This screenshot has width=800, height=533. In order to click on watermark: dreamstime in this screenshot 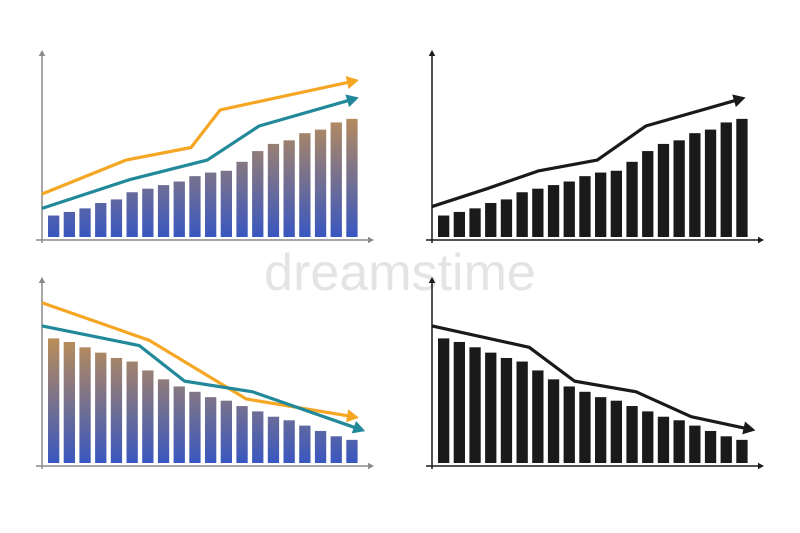, I will do `click(400, 273)`.